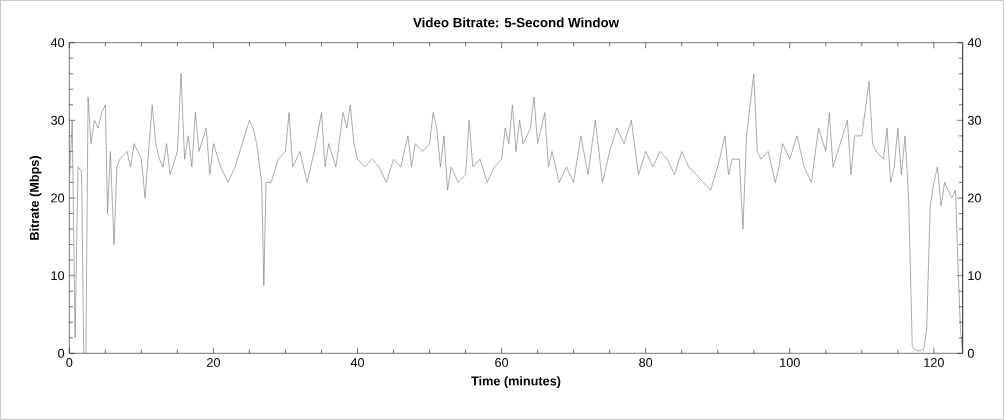  What do you see at coordinates (516, 22) in the screenshot?
I see `chart-title: Video Bitrate: 5-Second Window` at bounding box center [516, 22].